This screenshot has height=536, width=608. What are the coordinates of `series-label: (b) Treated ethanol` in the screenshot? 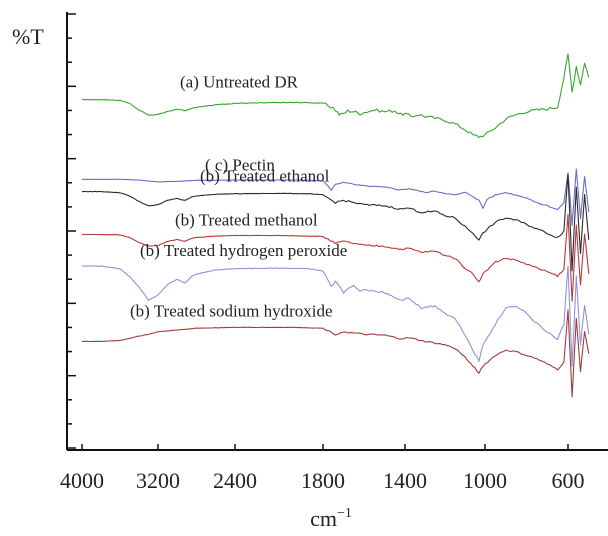 It's located at (265, 176).